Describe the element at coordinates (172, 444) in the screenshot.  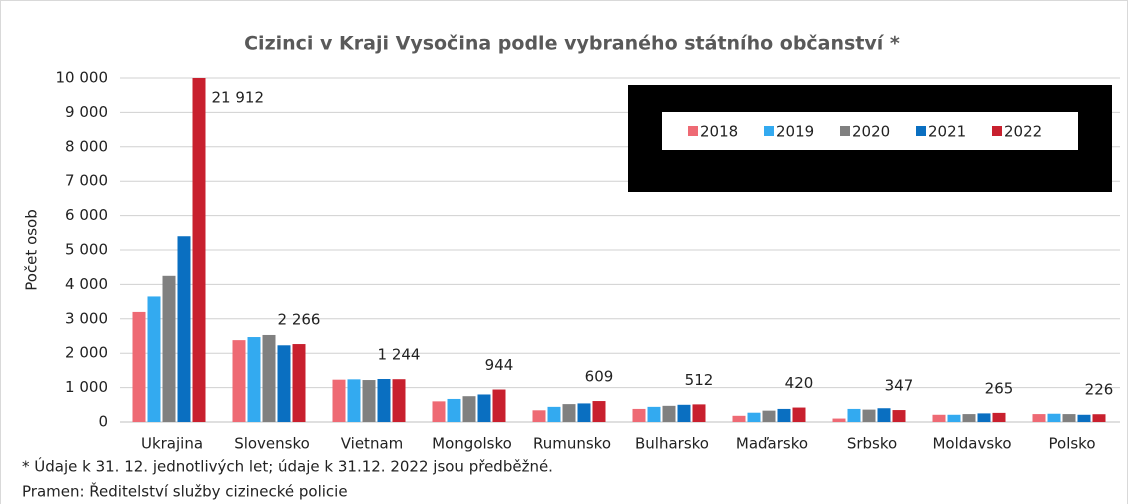
I see `x-tick-label: Ukrajina` at that location.